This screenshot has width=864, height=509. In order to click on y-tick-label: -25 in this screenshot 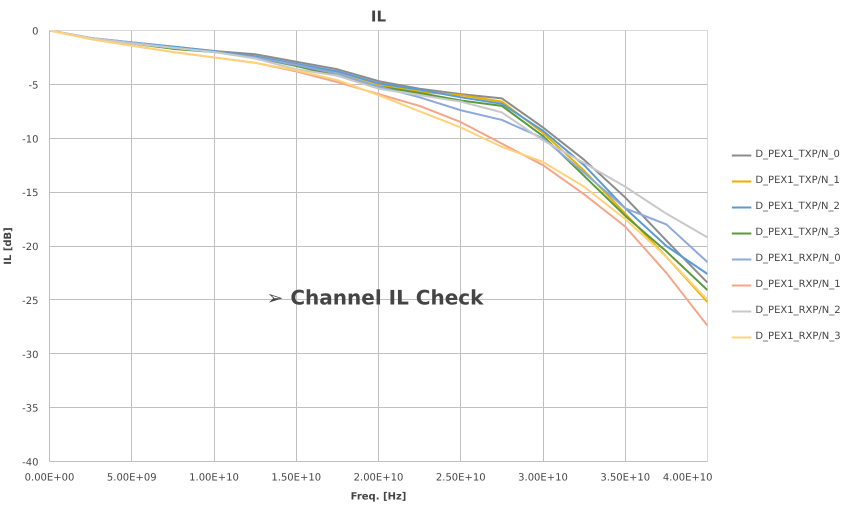, I will do `click(30, 301)`.